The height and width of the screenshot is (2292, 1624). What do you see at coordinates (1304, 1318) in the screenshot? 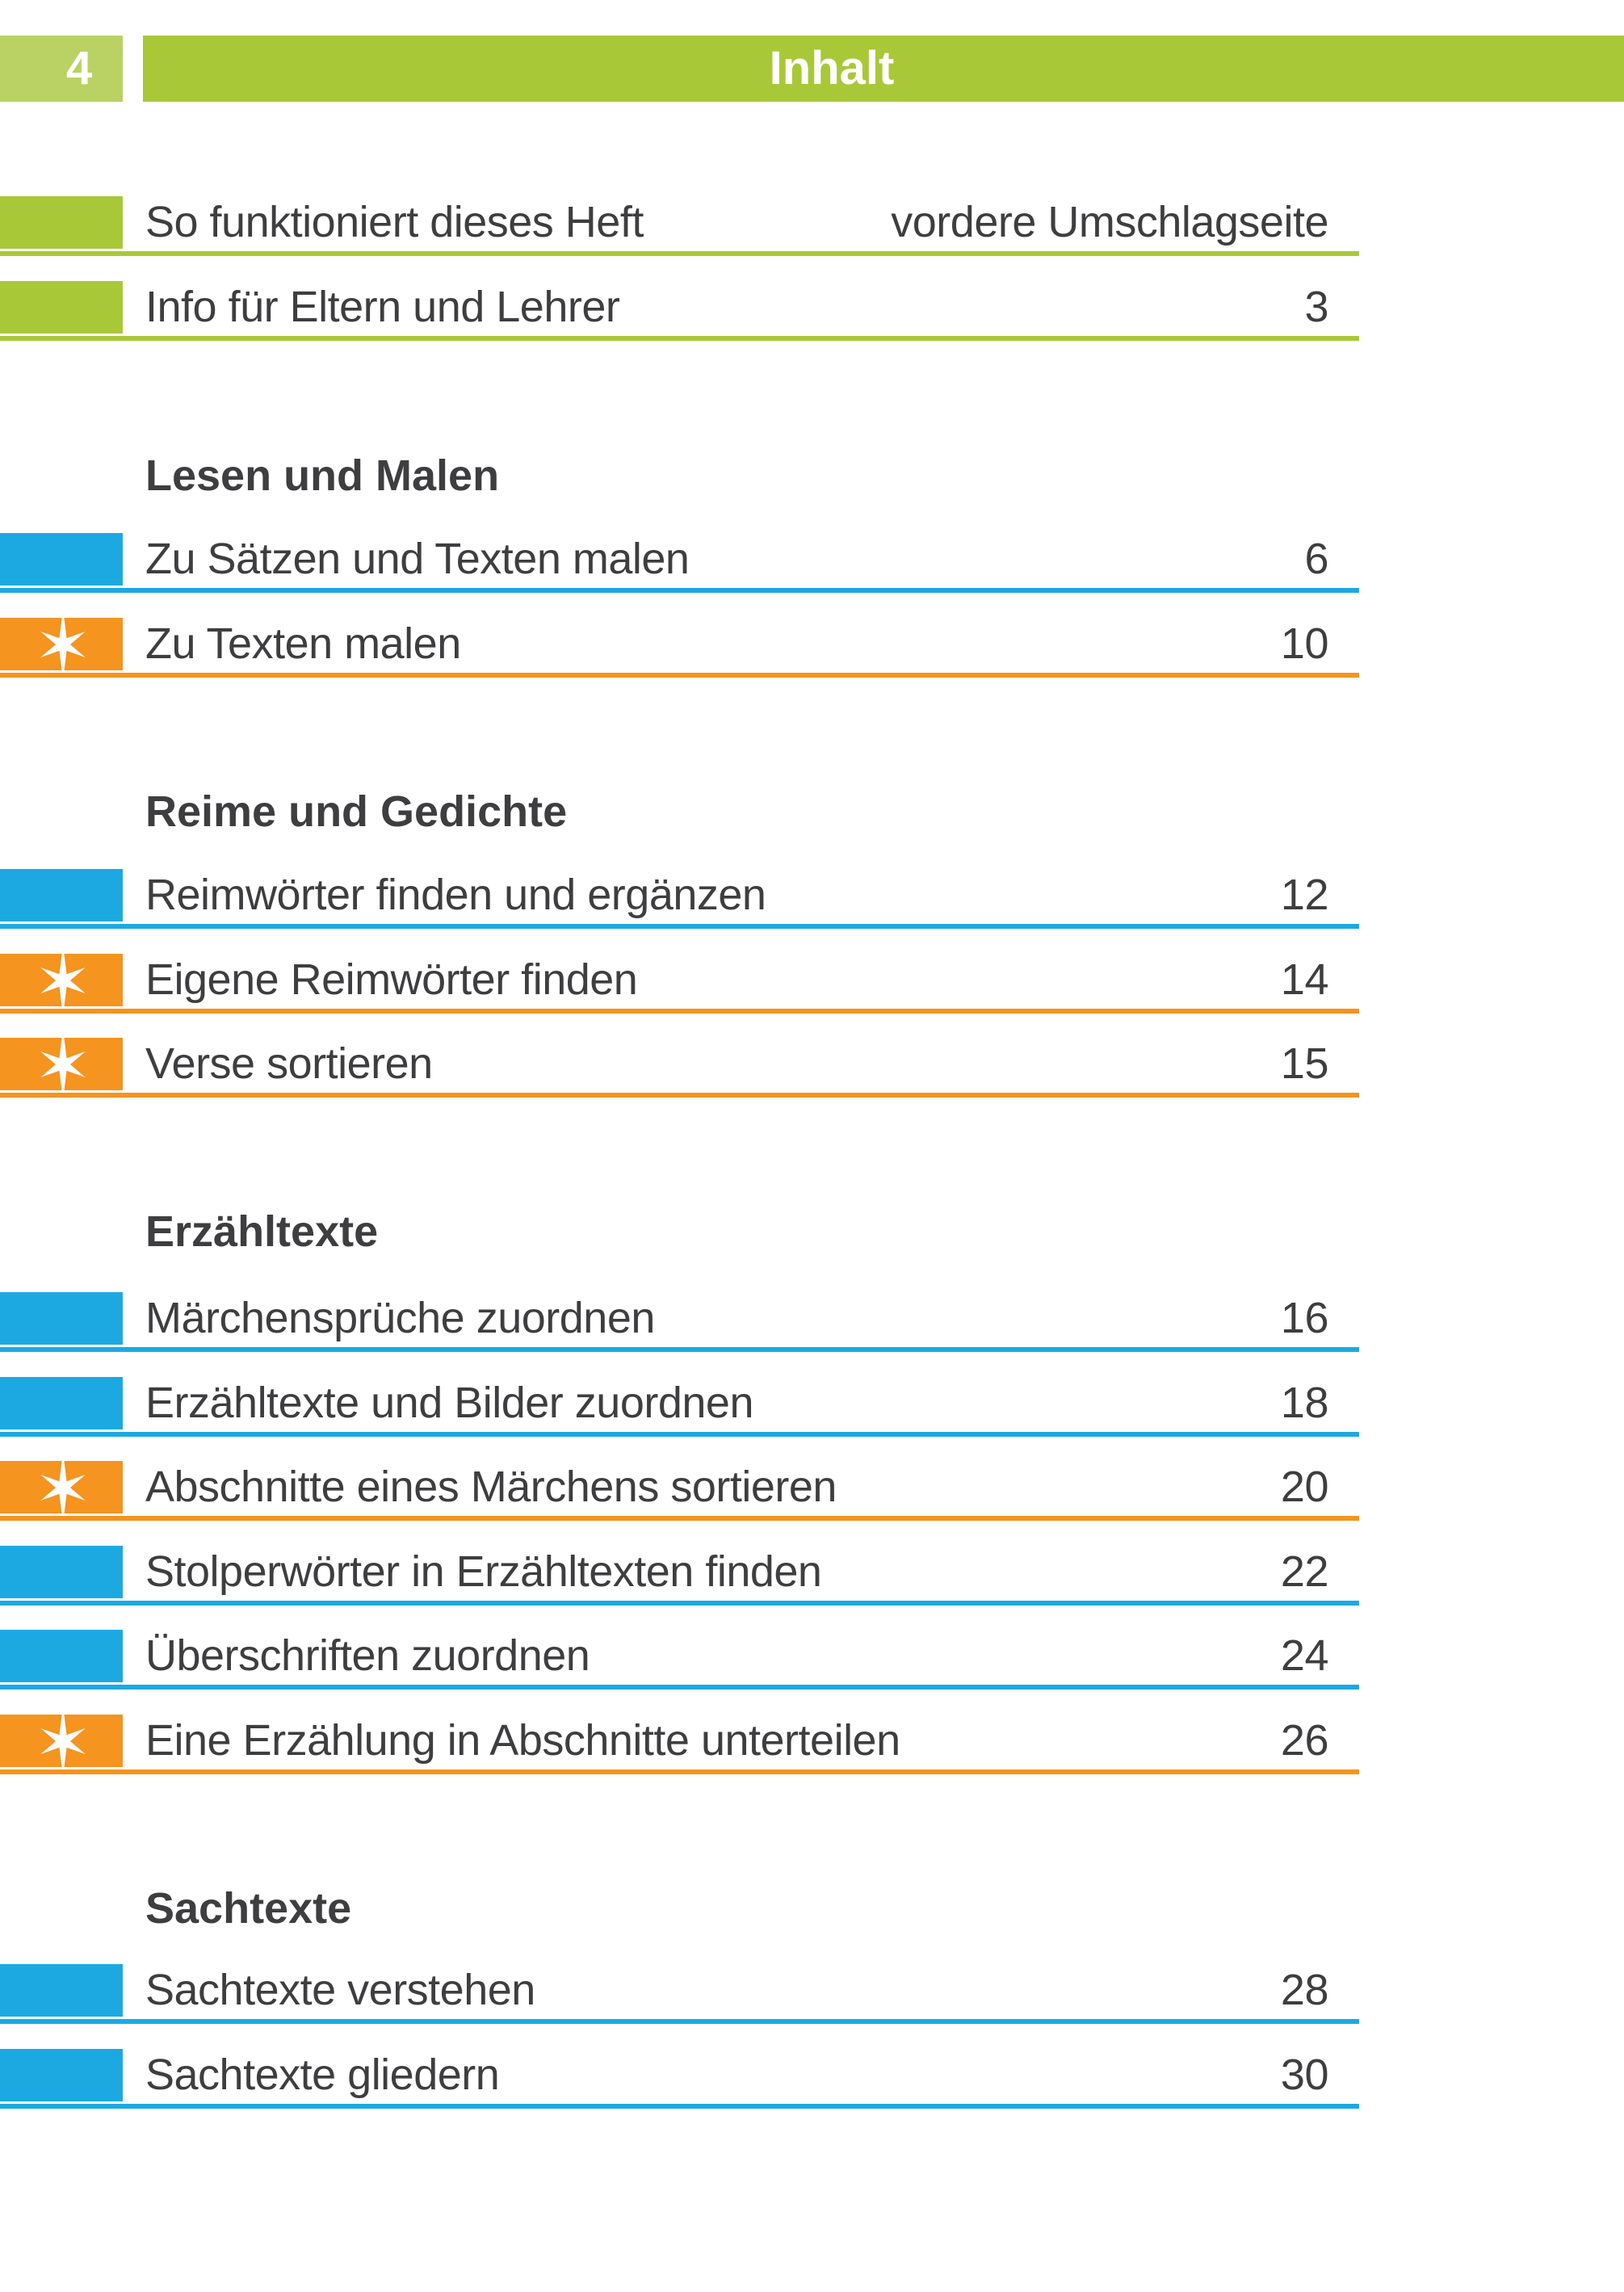
I see `entry-page: 16` at bounding box center [1304, 1318].